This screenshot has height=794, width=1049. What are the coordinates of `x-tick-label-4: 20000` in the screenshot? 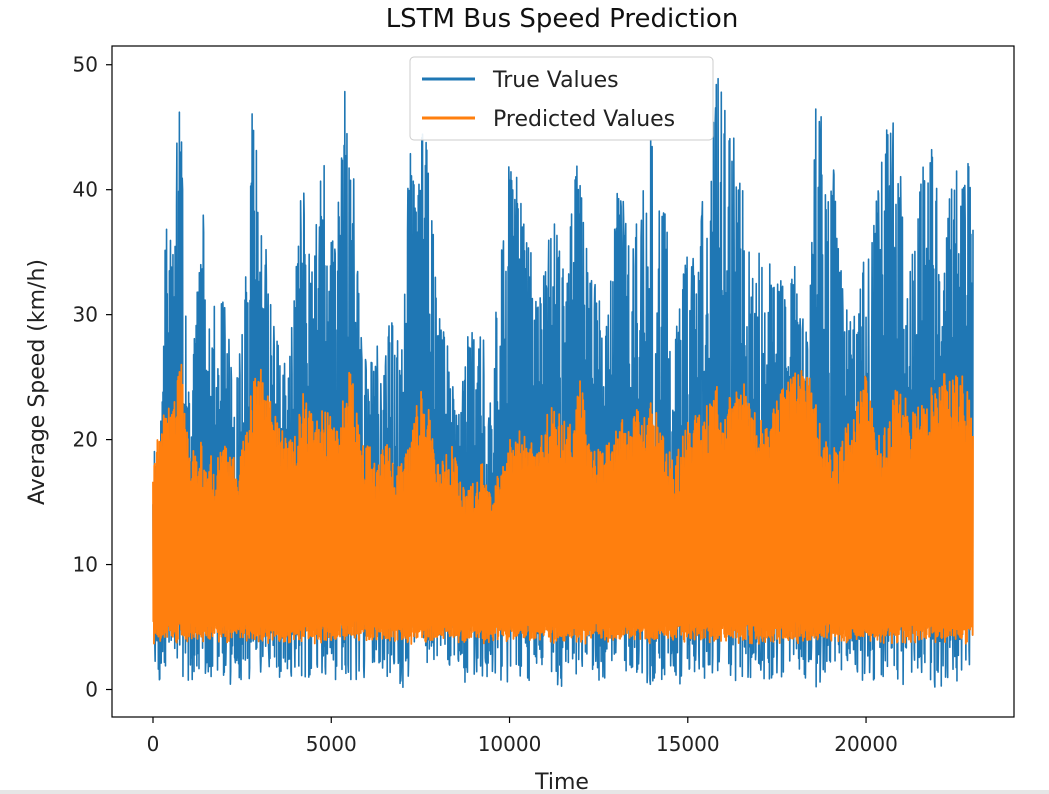 It's located at (866, 744).